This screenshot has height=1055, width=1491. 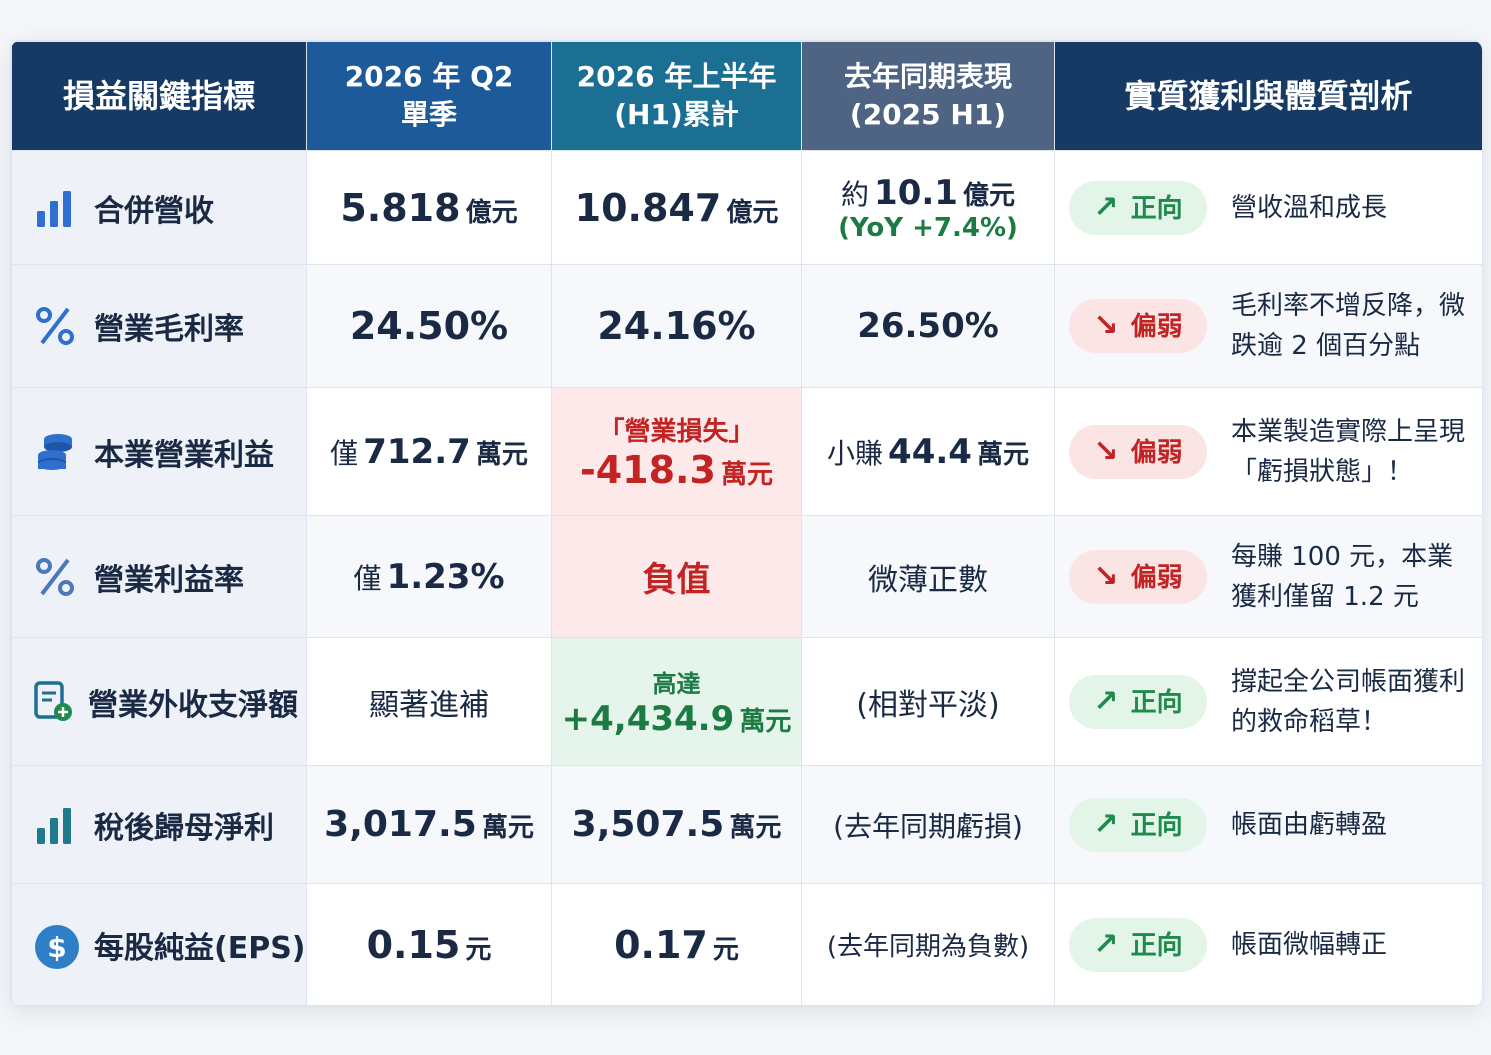 I want to click on analysis-cell: ↗ 正向 帳面由虧轉盈, so click(x=1268, y=824).